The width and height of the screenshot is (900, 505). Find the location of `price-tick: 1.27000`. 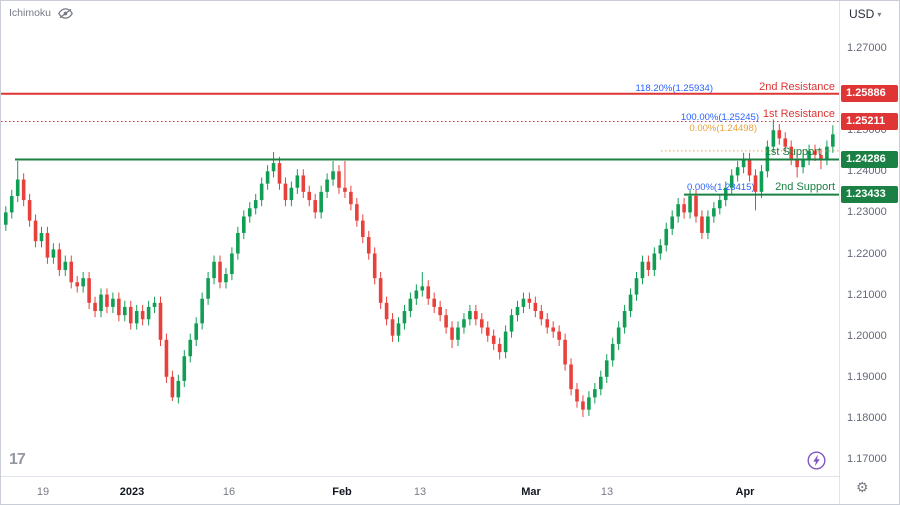

price-tick: 1.27000 is located at coordinates (867, 48).